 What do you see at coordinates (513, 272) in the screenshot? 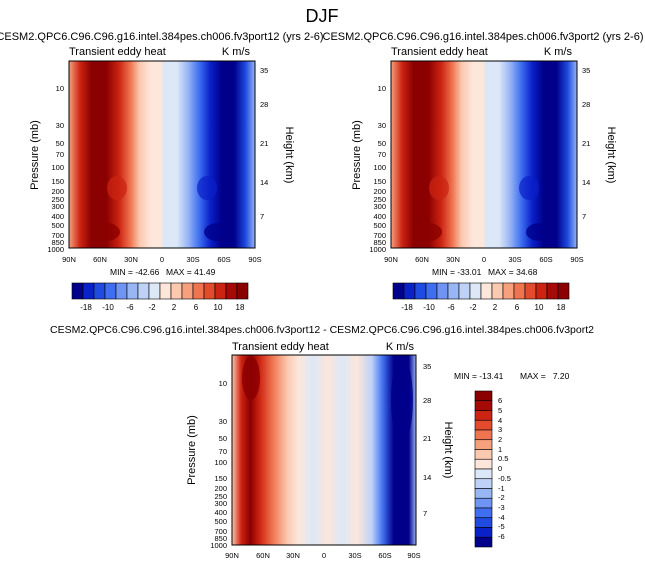
I see `panel-2-max-label: MAX = 34.68` at bounding box center [513, 272].